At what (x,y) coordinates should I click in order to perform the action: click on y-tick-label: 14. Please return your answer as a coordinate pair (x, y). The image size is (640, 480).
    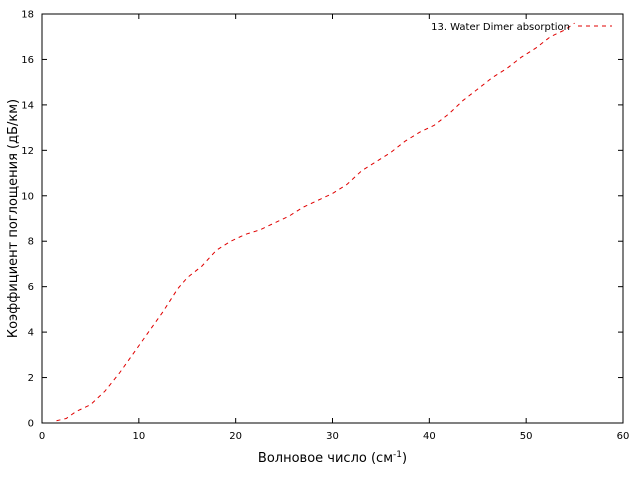
    Looking at the image, I should click on (27, 105).